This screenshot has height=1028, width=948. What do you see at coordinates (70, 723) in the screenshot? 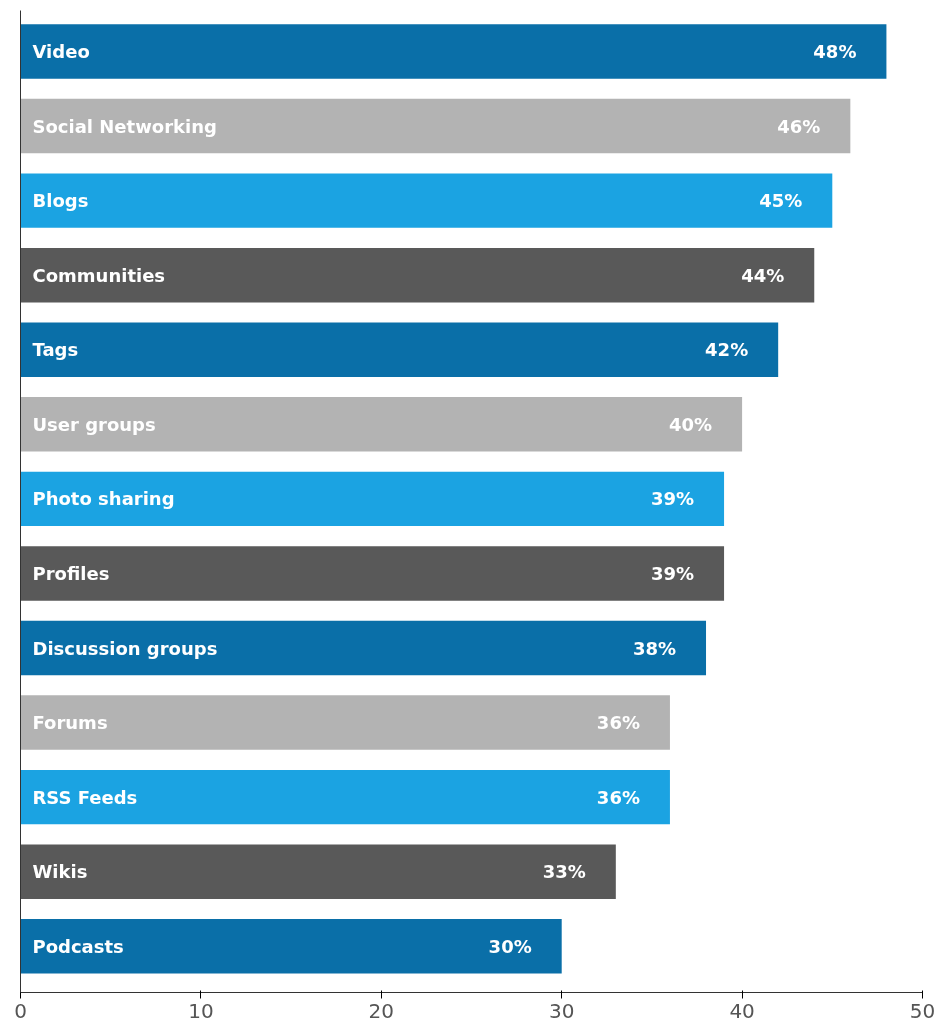
I see `y-tick-label: Forums` at bounding box center [70, 723].